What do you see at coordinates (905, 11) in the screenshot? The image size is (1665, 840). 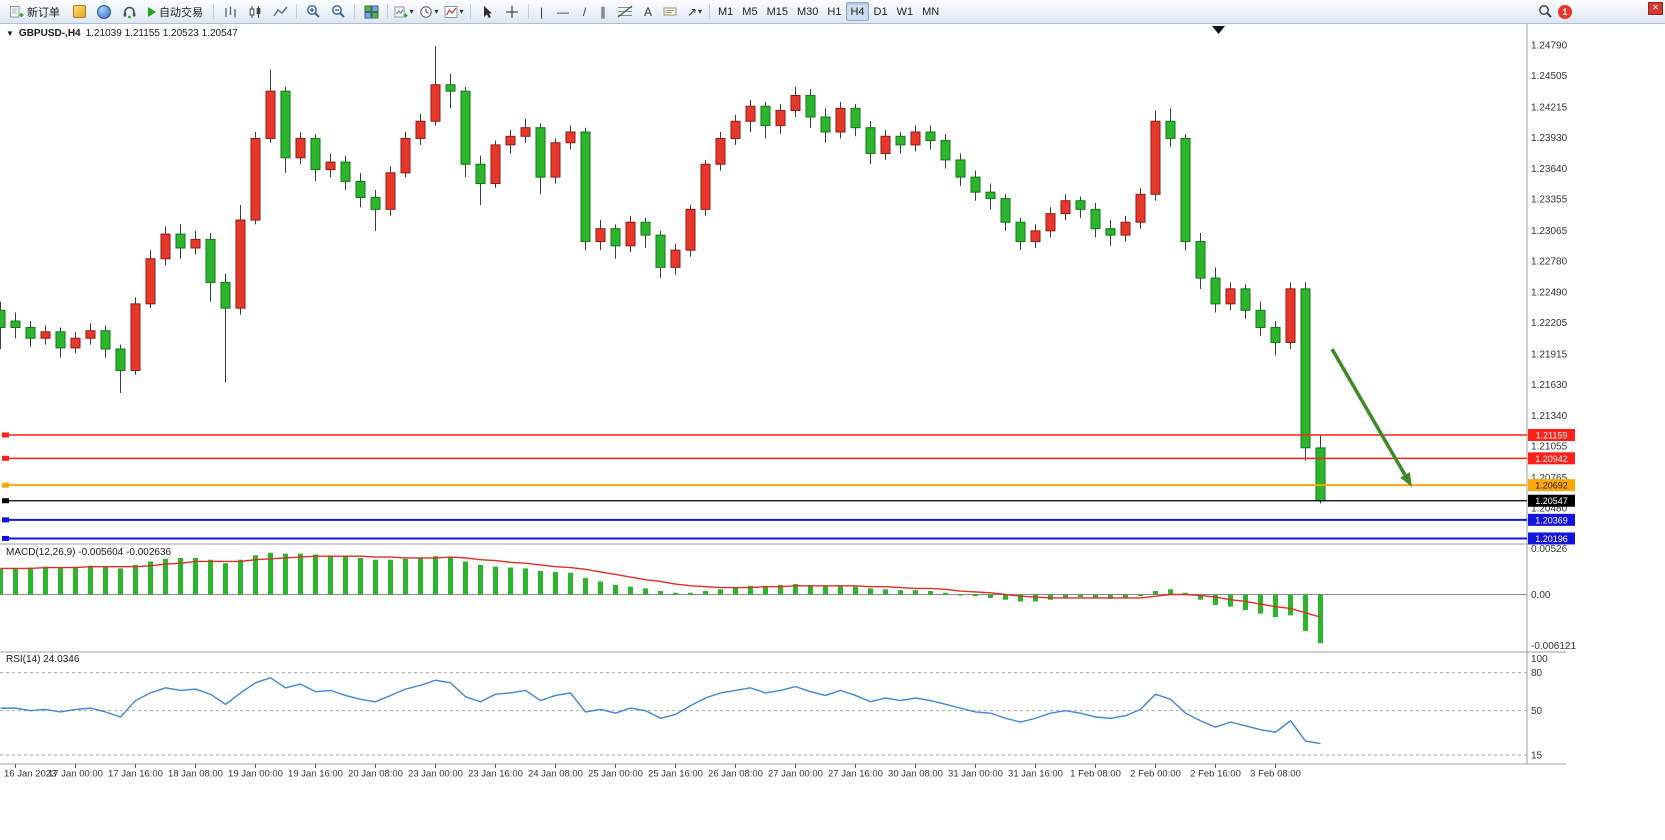 I see `timeframe-button-w1: W1` at bounding box center [905, 11].